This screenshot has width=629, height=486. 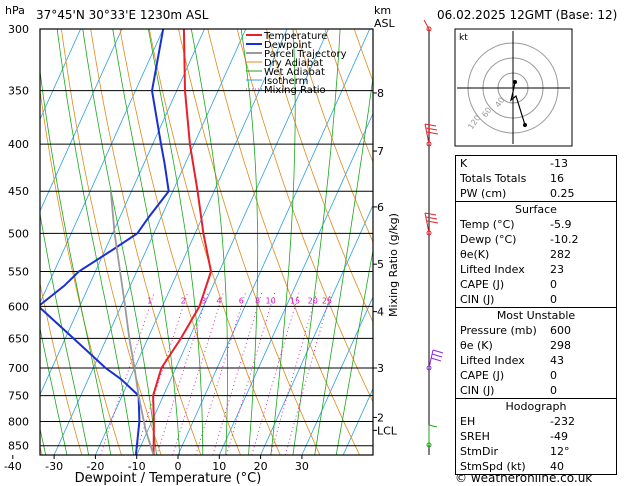 I want to click on legend-dewpoint: Dewpoint, so click(x=288, y=45).